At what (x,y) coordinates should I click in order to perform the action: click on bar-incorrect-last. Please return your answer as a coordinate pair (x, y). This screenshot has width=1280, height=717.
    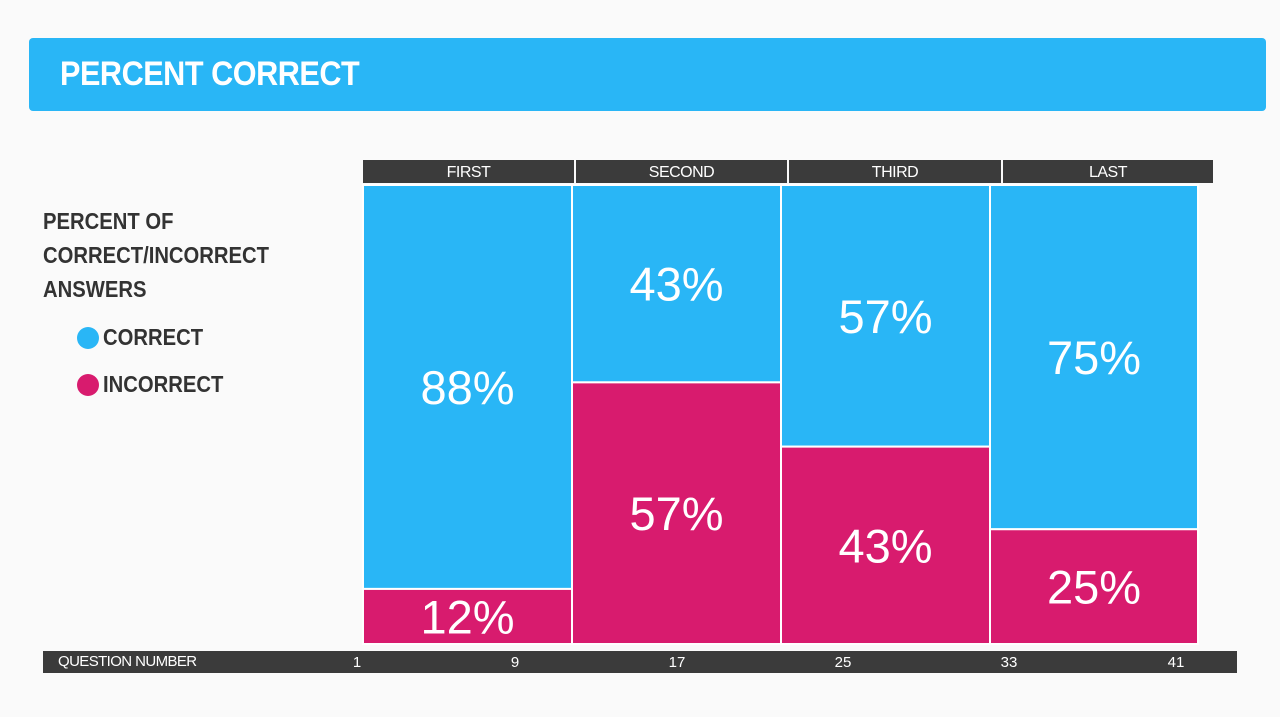
    Looking at the image, I should click on (1094, 586).